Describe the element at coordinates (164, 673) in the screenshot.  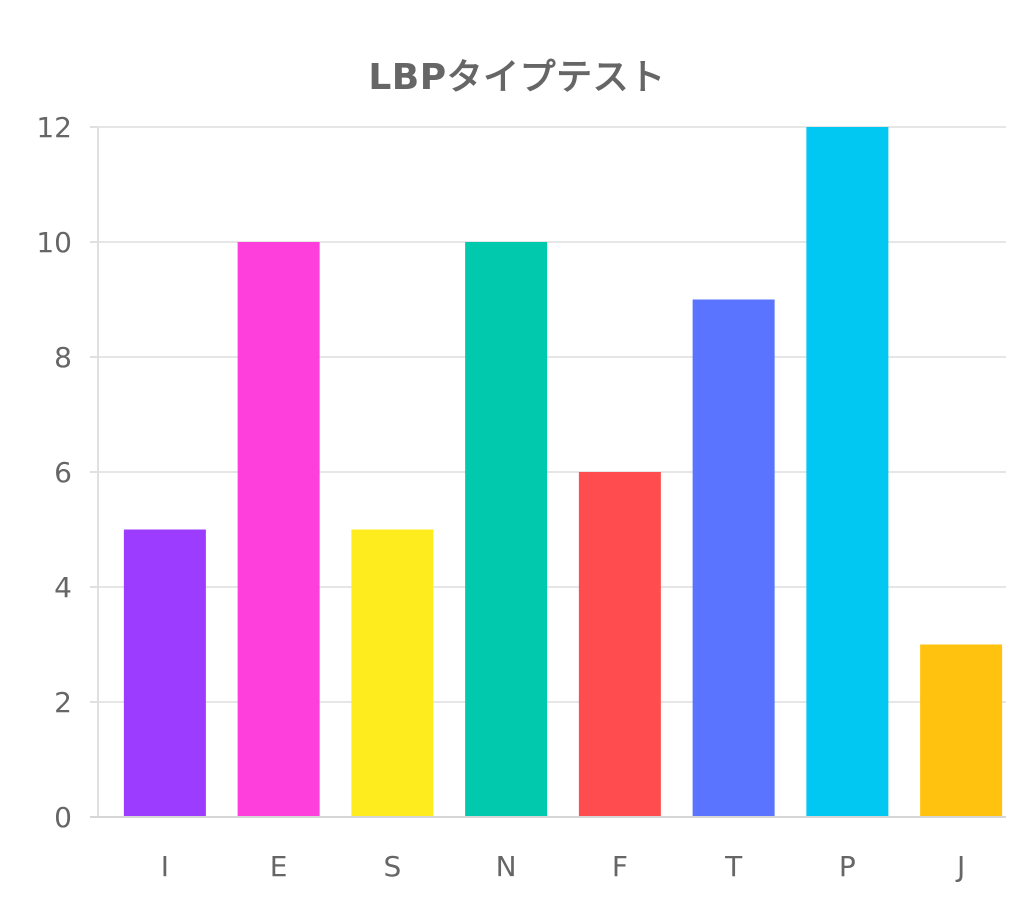
I see `bar-I` at that location.